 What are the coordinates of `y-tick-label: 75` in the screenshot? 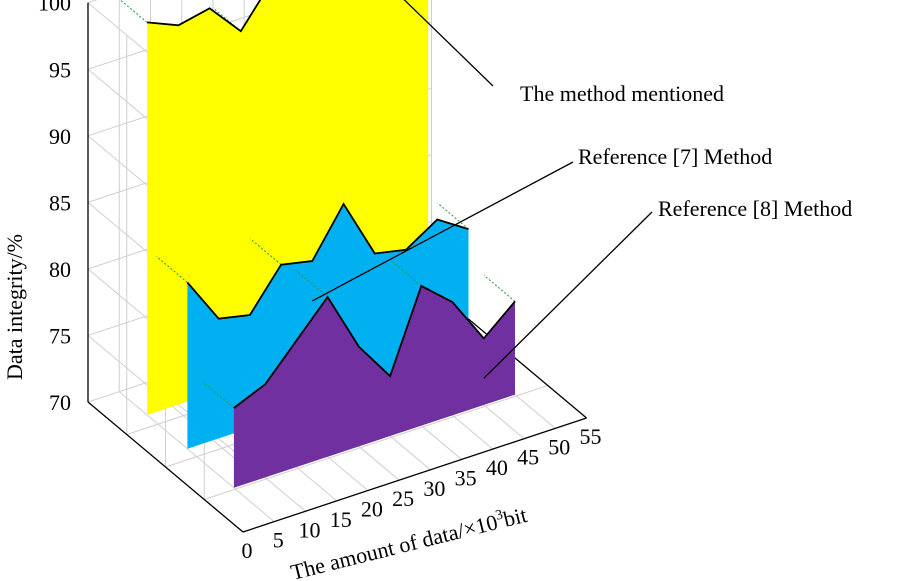 It's located at (60, 335).